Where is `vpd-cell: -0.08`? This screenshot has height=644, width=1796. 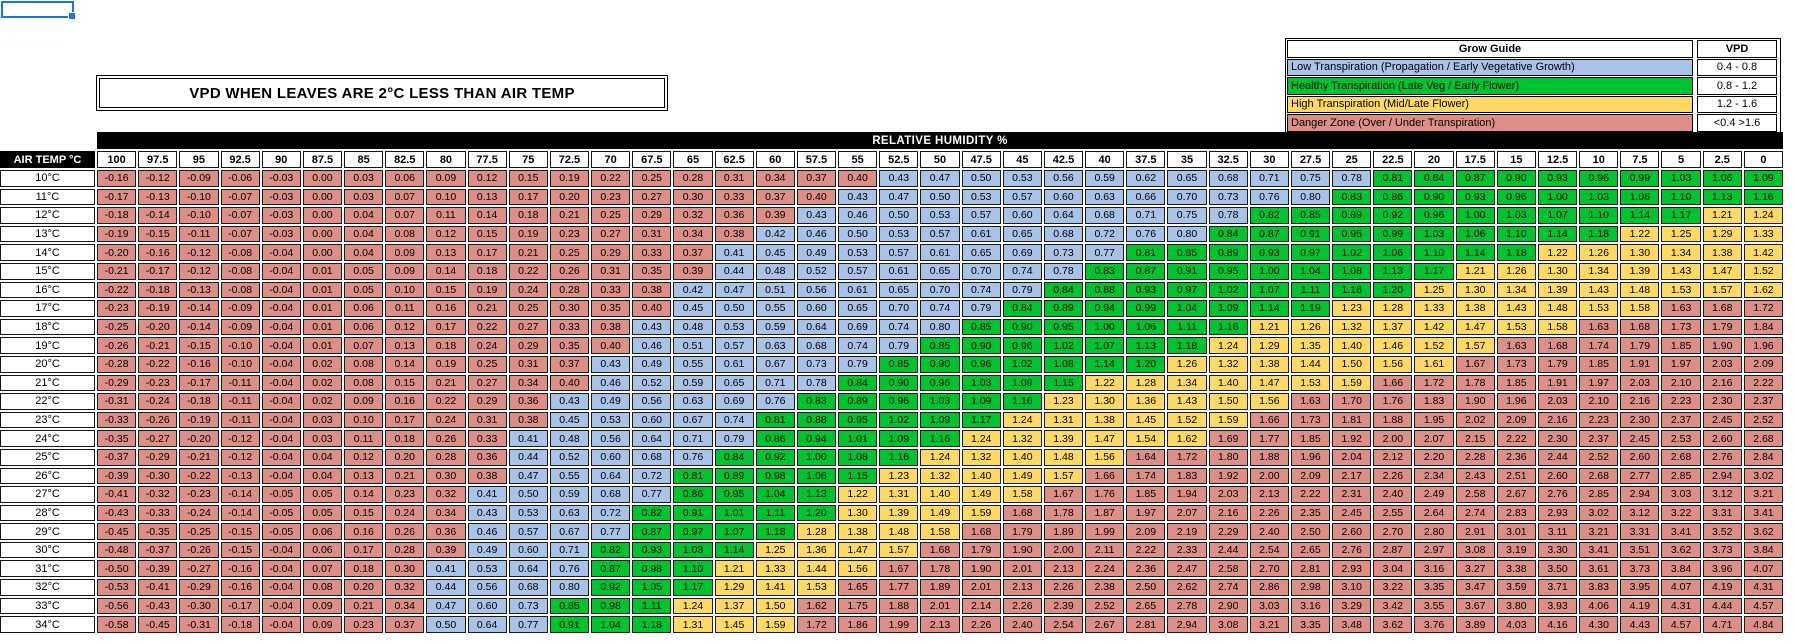
vpd-cell: -0.08 is located at coordinates (240, 290).